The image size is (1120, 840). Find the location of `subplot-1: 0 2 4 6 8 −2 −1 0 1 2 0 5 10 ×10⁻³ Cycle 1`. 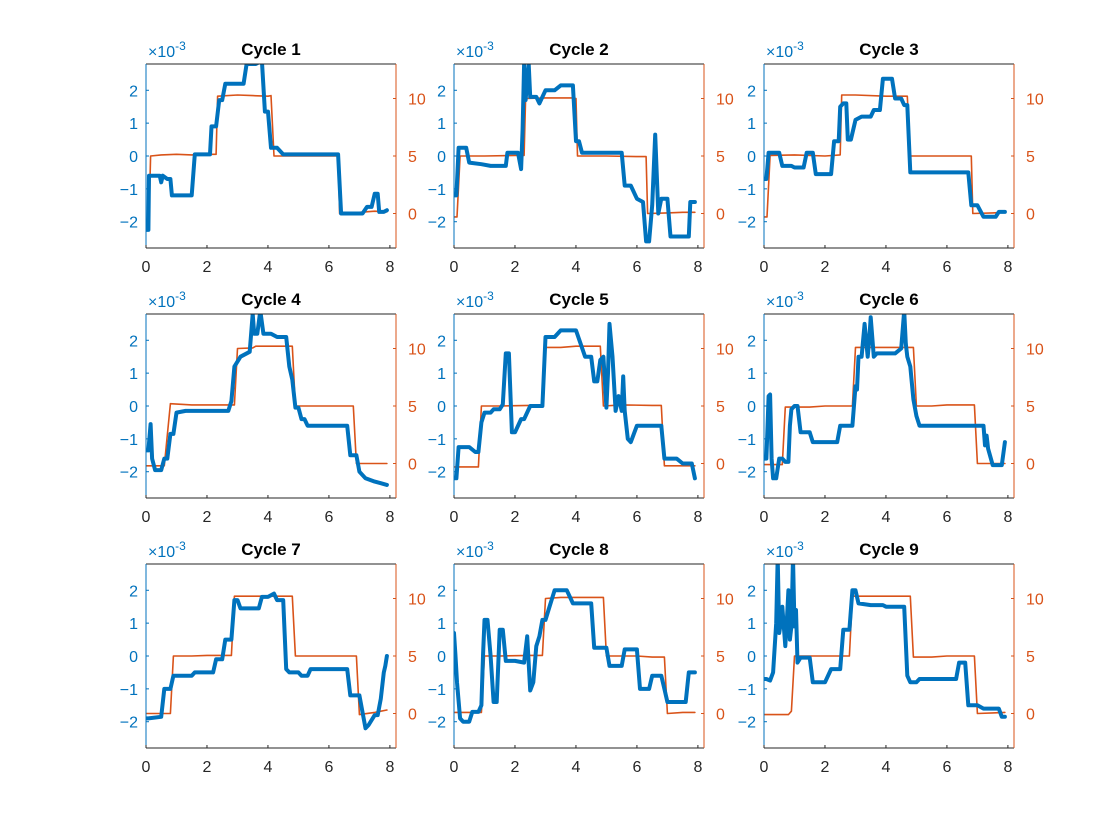

subplot-1: 0 2 4 6 8 −2 −1 0 1 2 0 5 10 ×10⁻³ Cycle 1 is located at coordinates (273, 157).